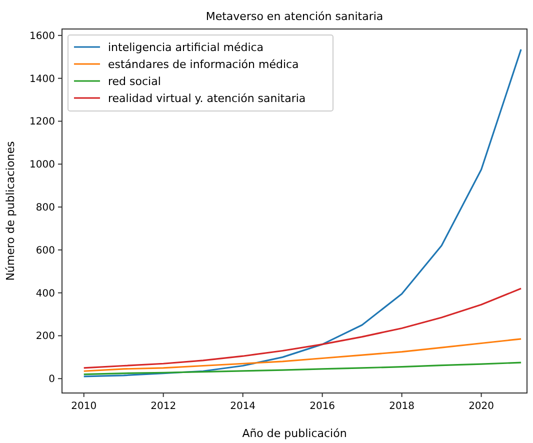 The width and height of the screenshot is (533, 443). Describe the element at coordinates (207, 98) in the screenshot. I see `legend-label: realidad virtual y. atención sanitaria` at that location.